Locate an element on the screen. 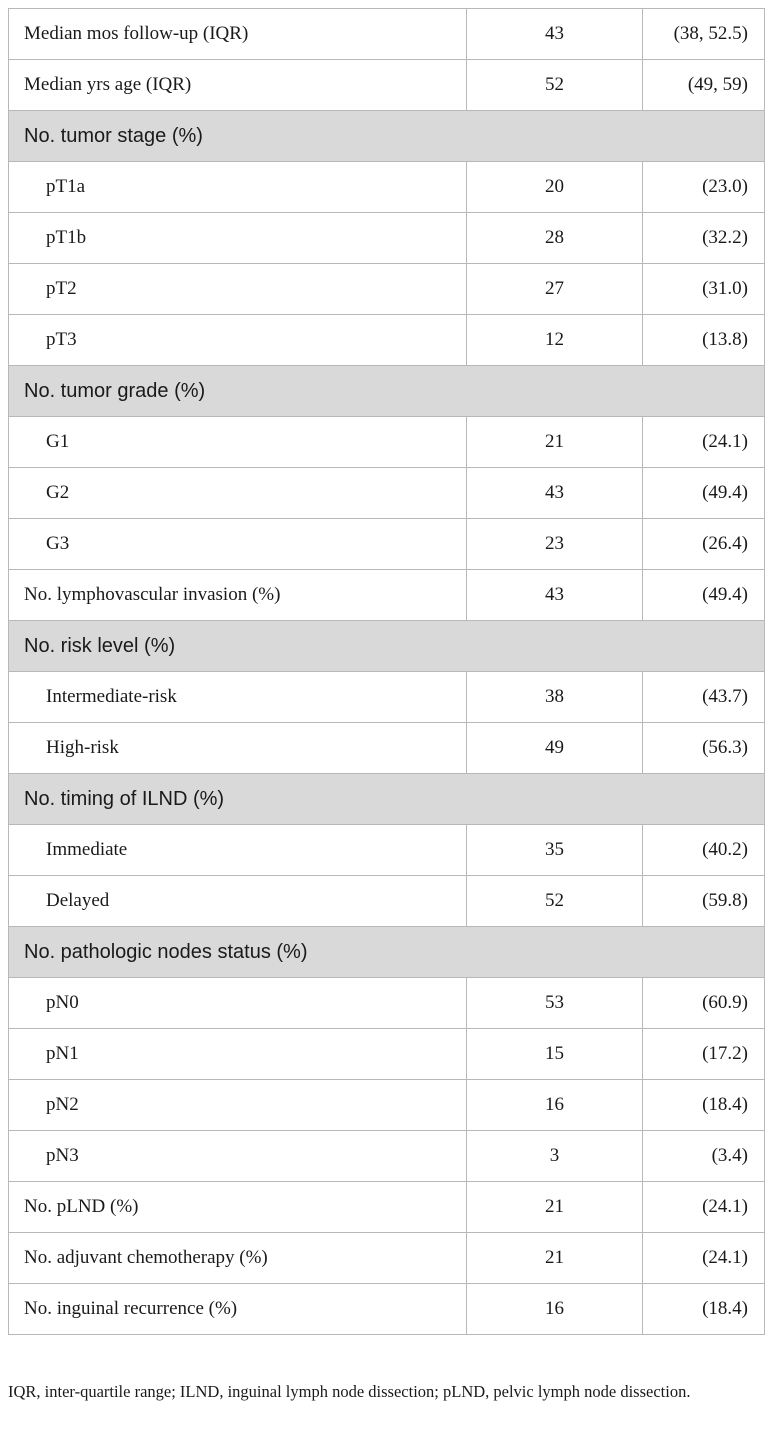 Image resolution: width=772 pixels, height=1431 pixels. row-stat-cell: (43.7) is located at coordinates (703, 697).